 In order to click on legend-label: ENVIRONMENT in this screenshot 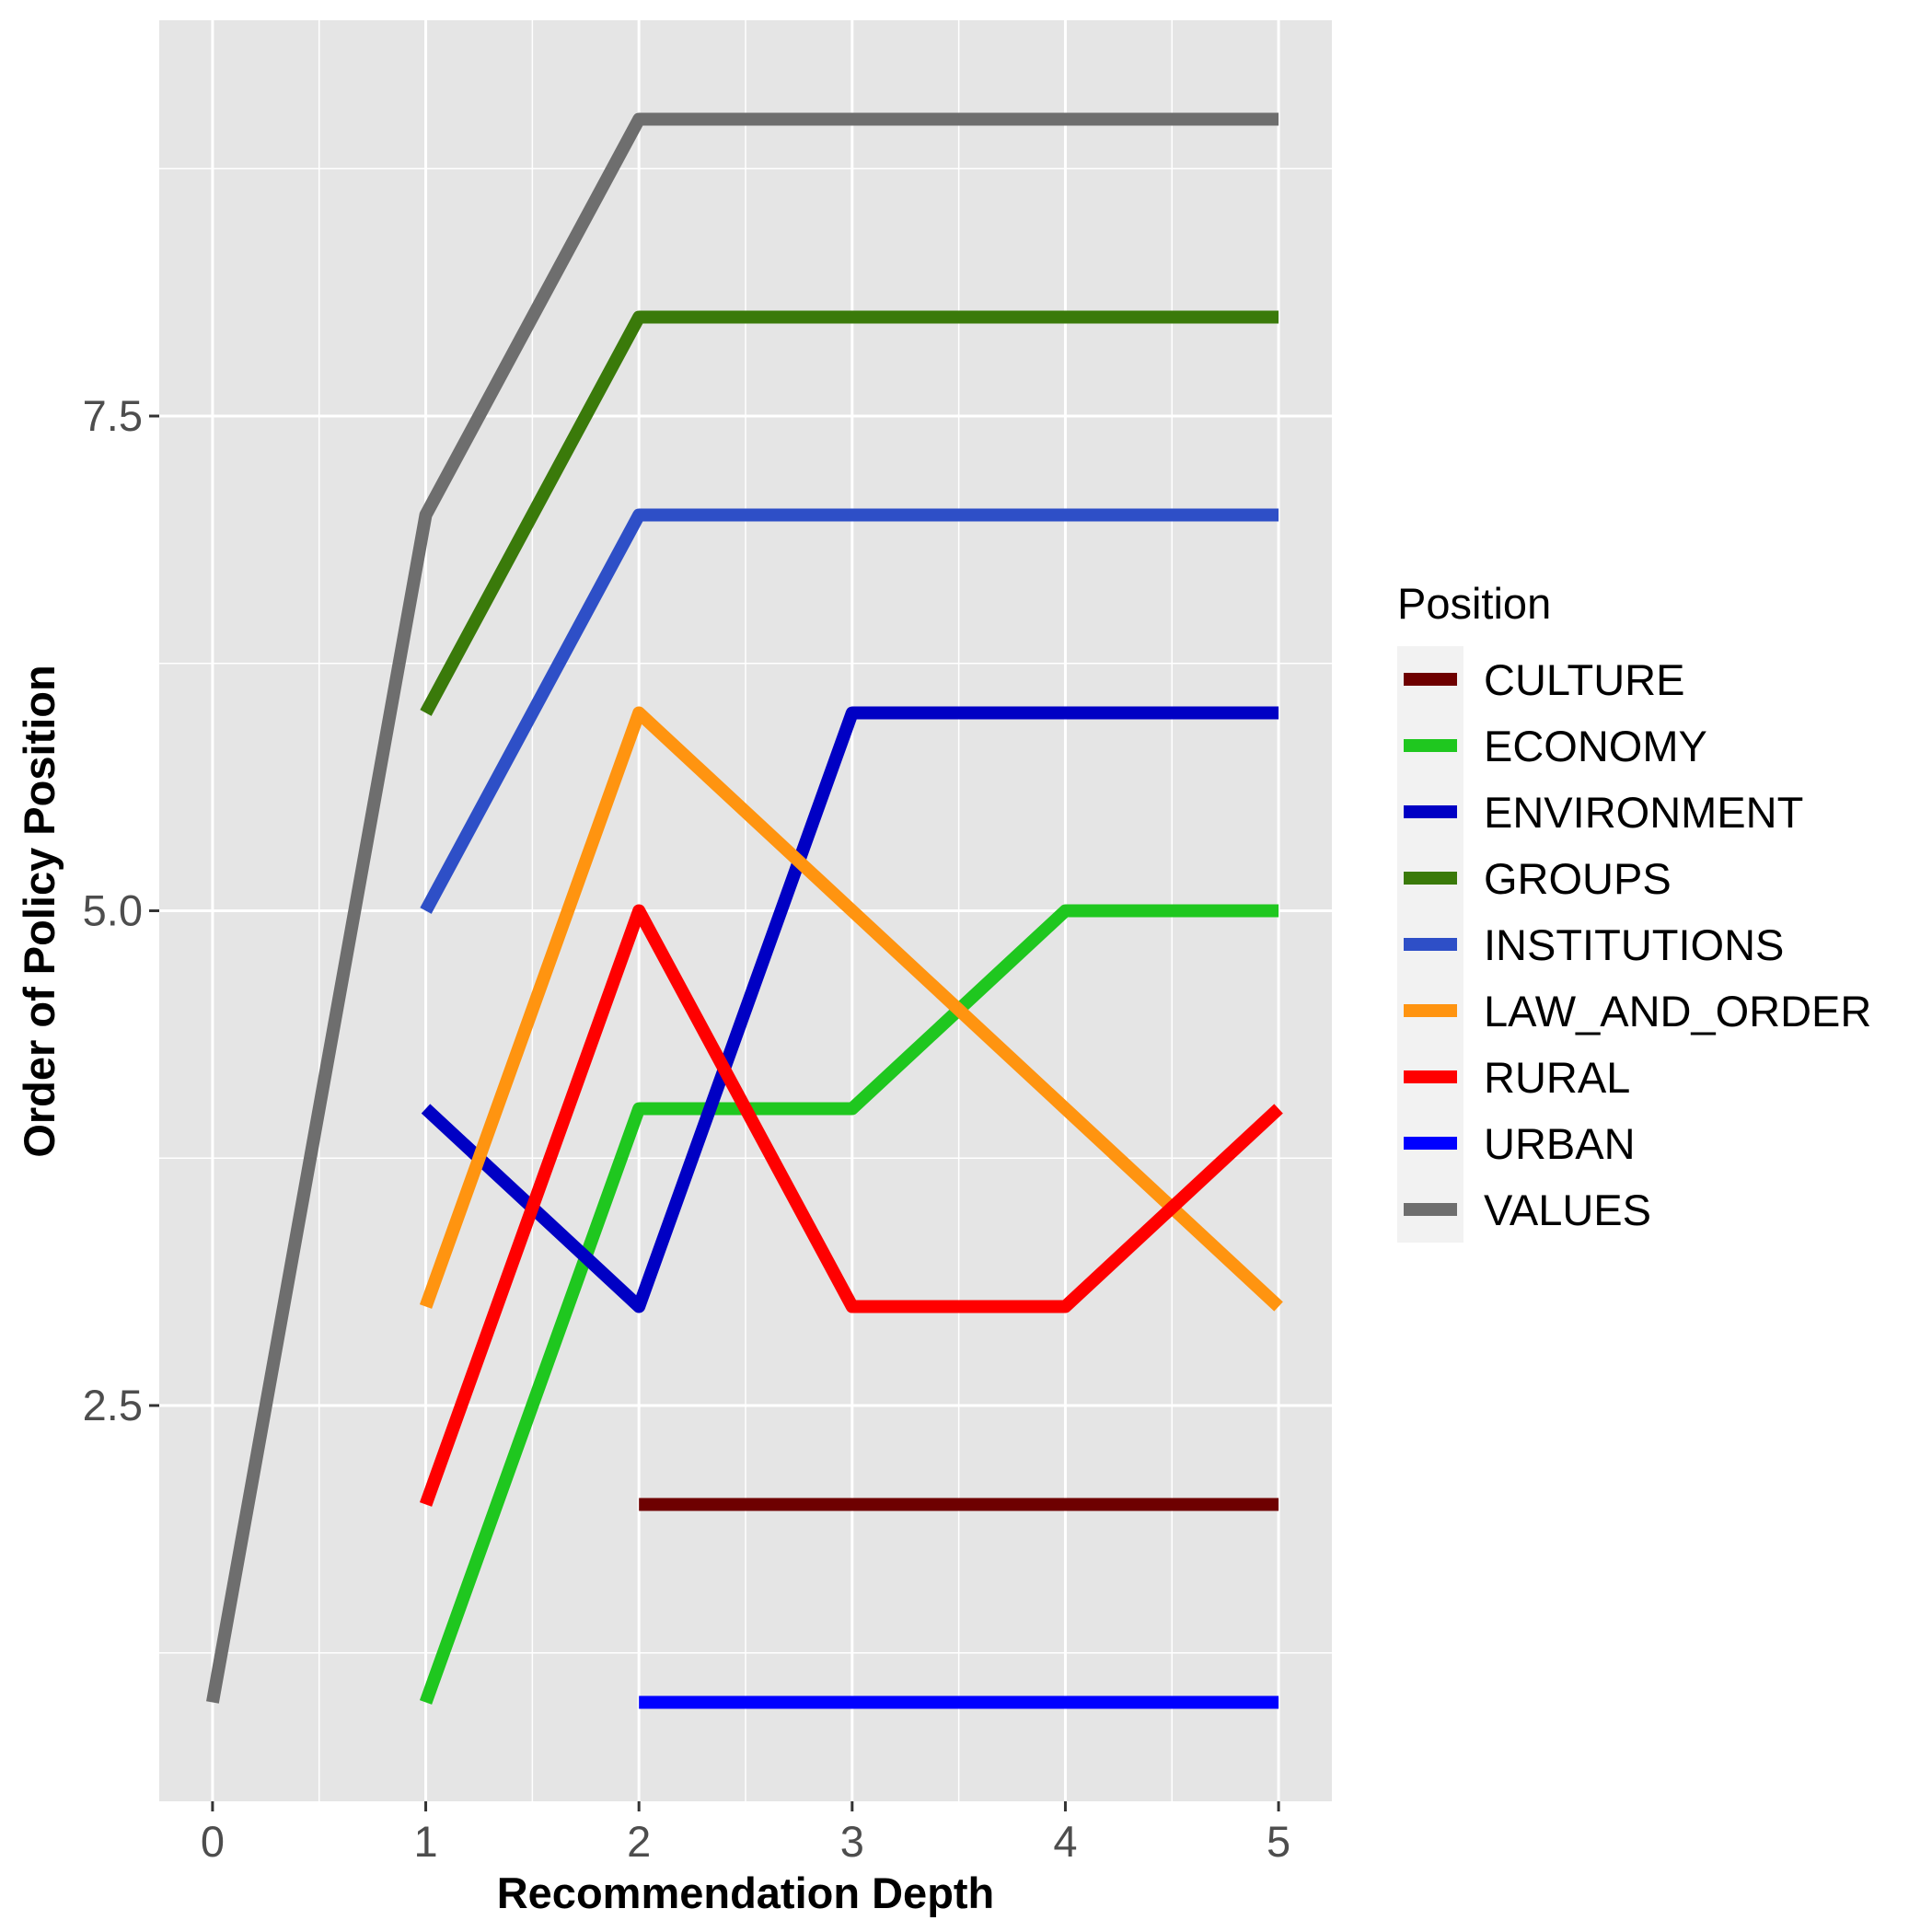, I will do `click(1644, 813)`.